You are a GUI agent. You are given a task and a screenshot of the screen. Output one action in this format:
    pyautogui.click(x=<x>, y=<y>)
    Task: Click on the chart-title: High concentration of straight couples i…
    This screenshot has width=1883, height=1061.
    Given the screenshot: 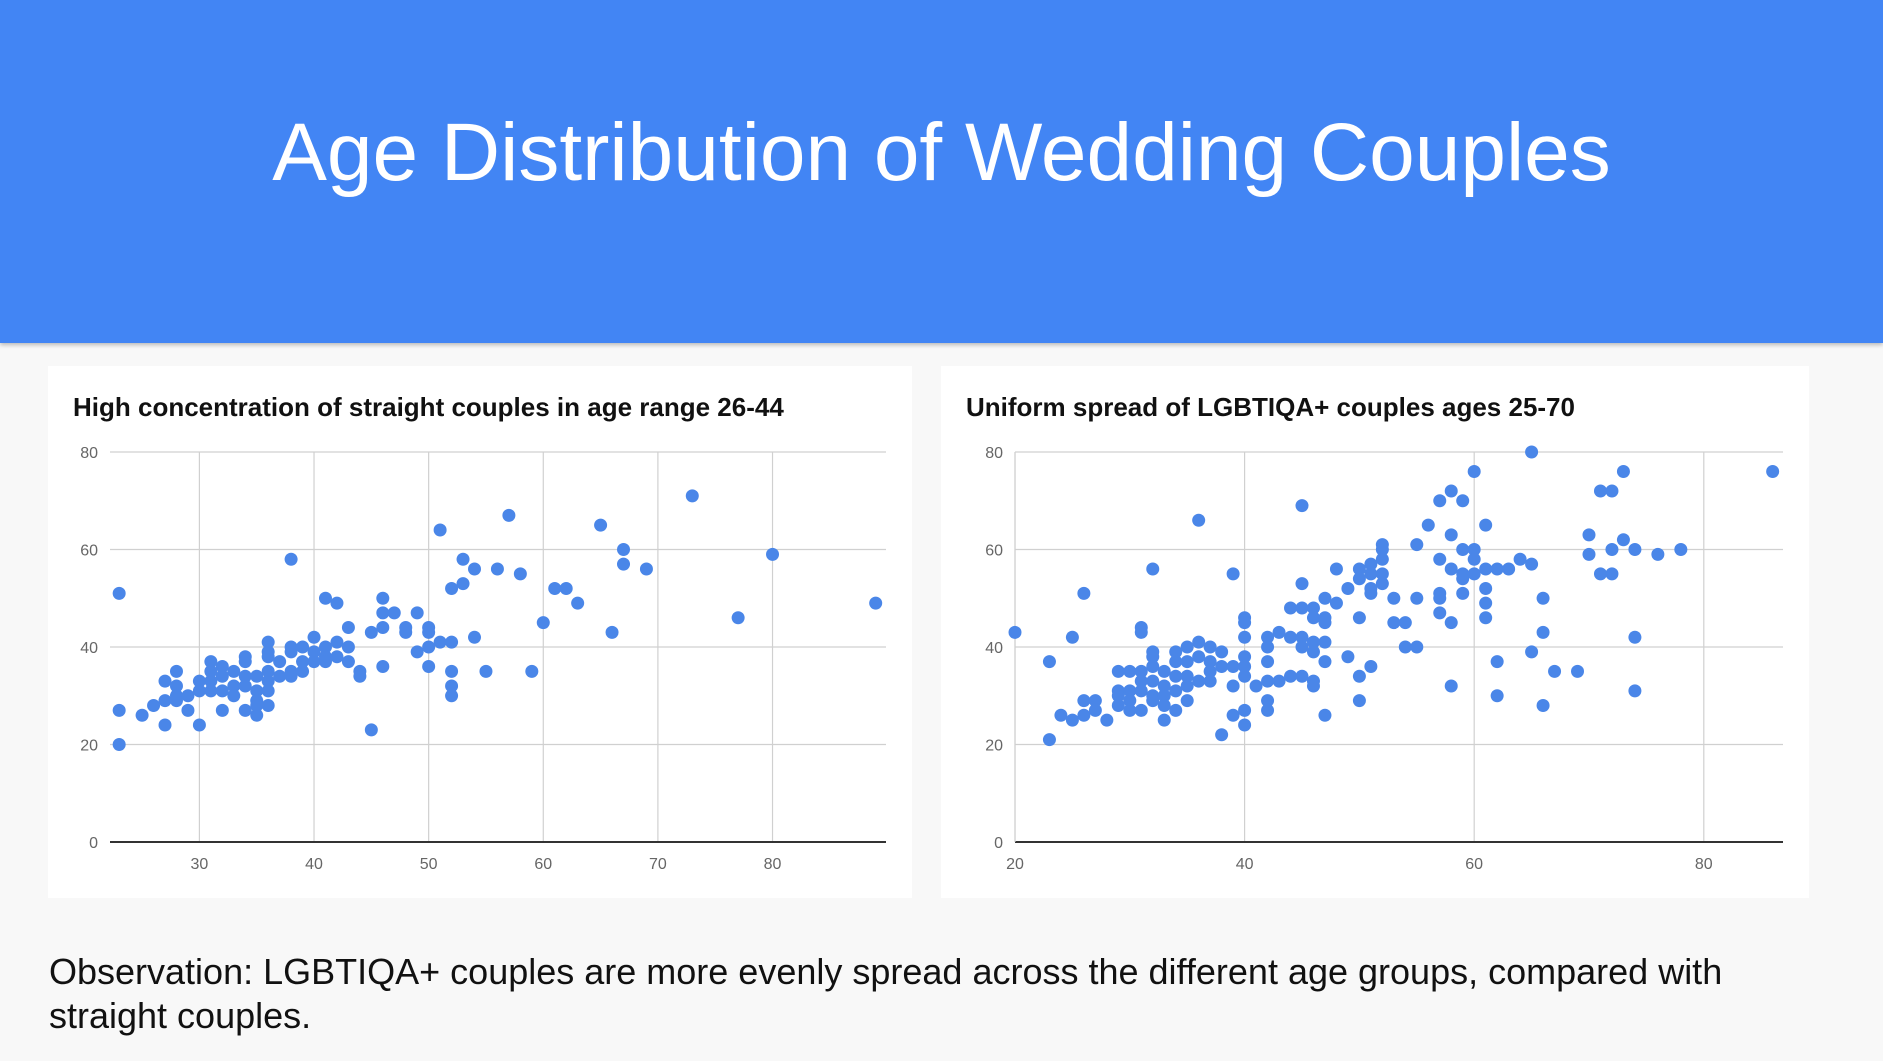 What is the action you would take?
    pyautogui.click(x=428, y=407)
    